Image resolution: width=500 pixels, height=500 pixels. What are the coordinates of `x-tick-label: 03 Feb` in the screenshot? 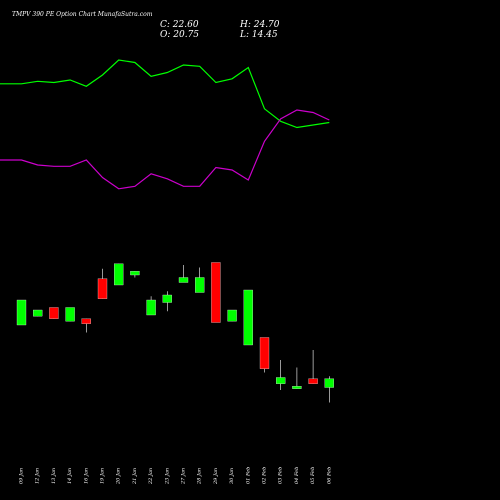 It's located at (281, 475).